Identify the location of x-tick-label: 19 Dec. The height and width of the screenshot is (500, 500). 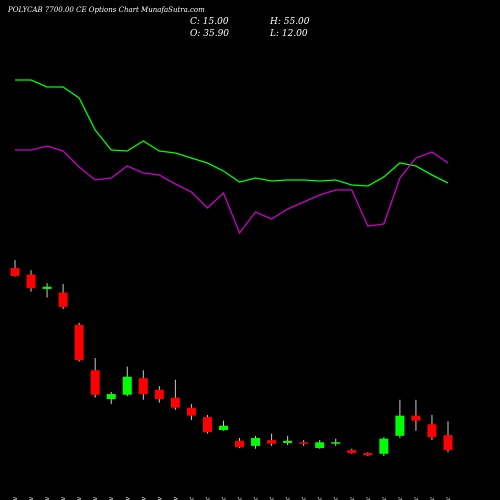
(400, 498).